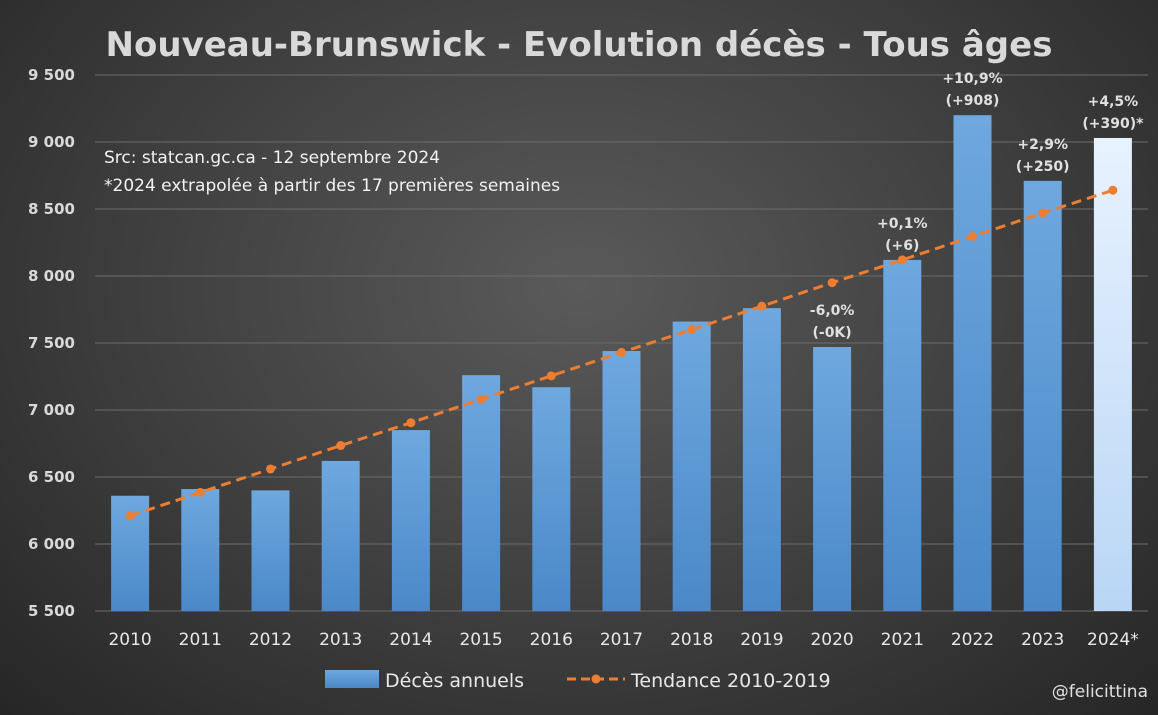 This screenshot has height=715, width=1158. Describe the element at coordinates (410, 640) in the screenshot. I see `x-tick-label: 2014` at that location.